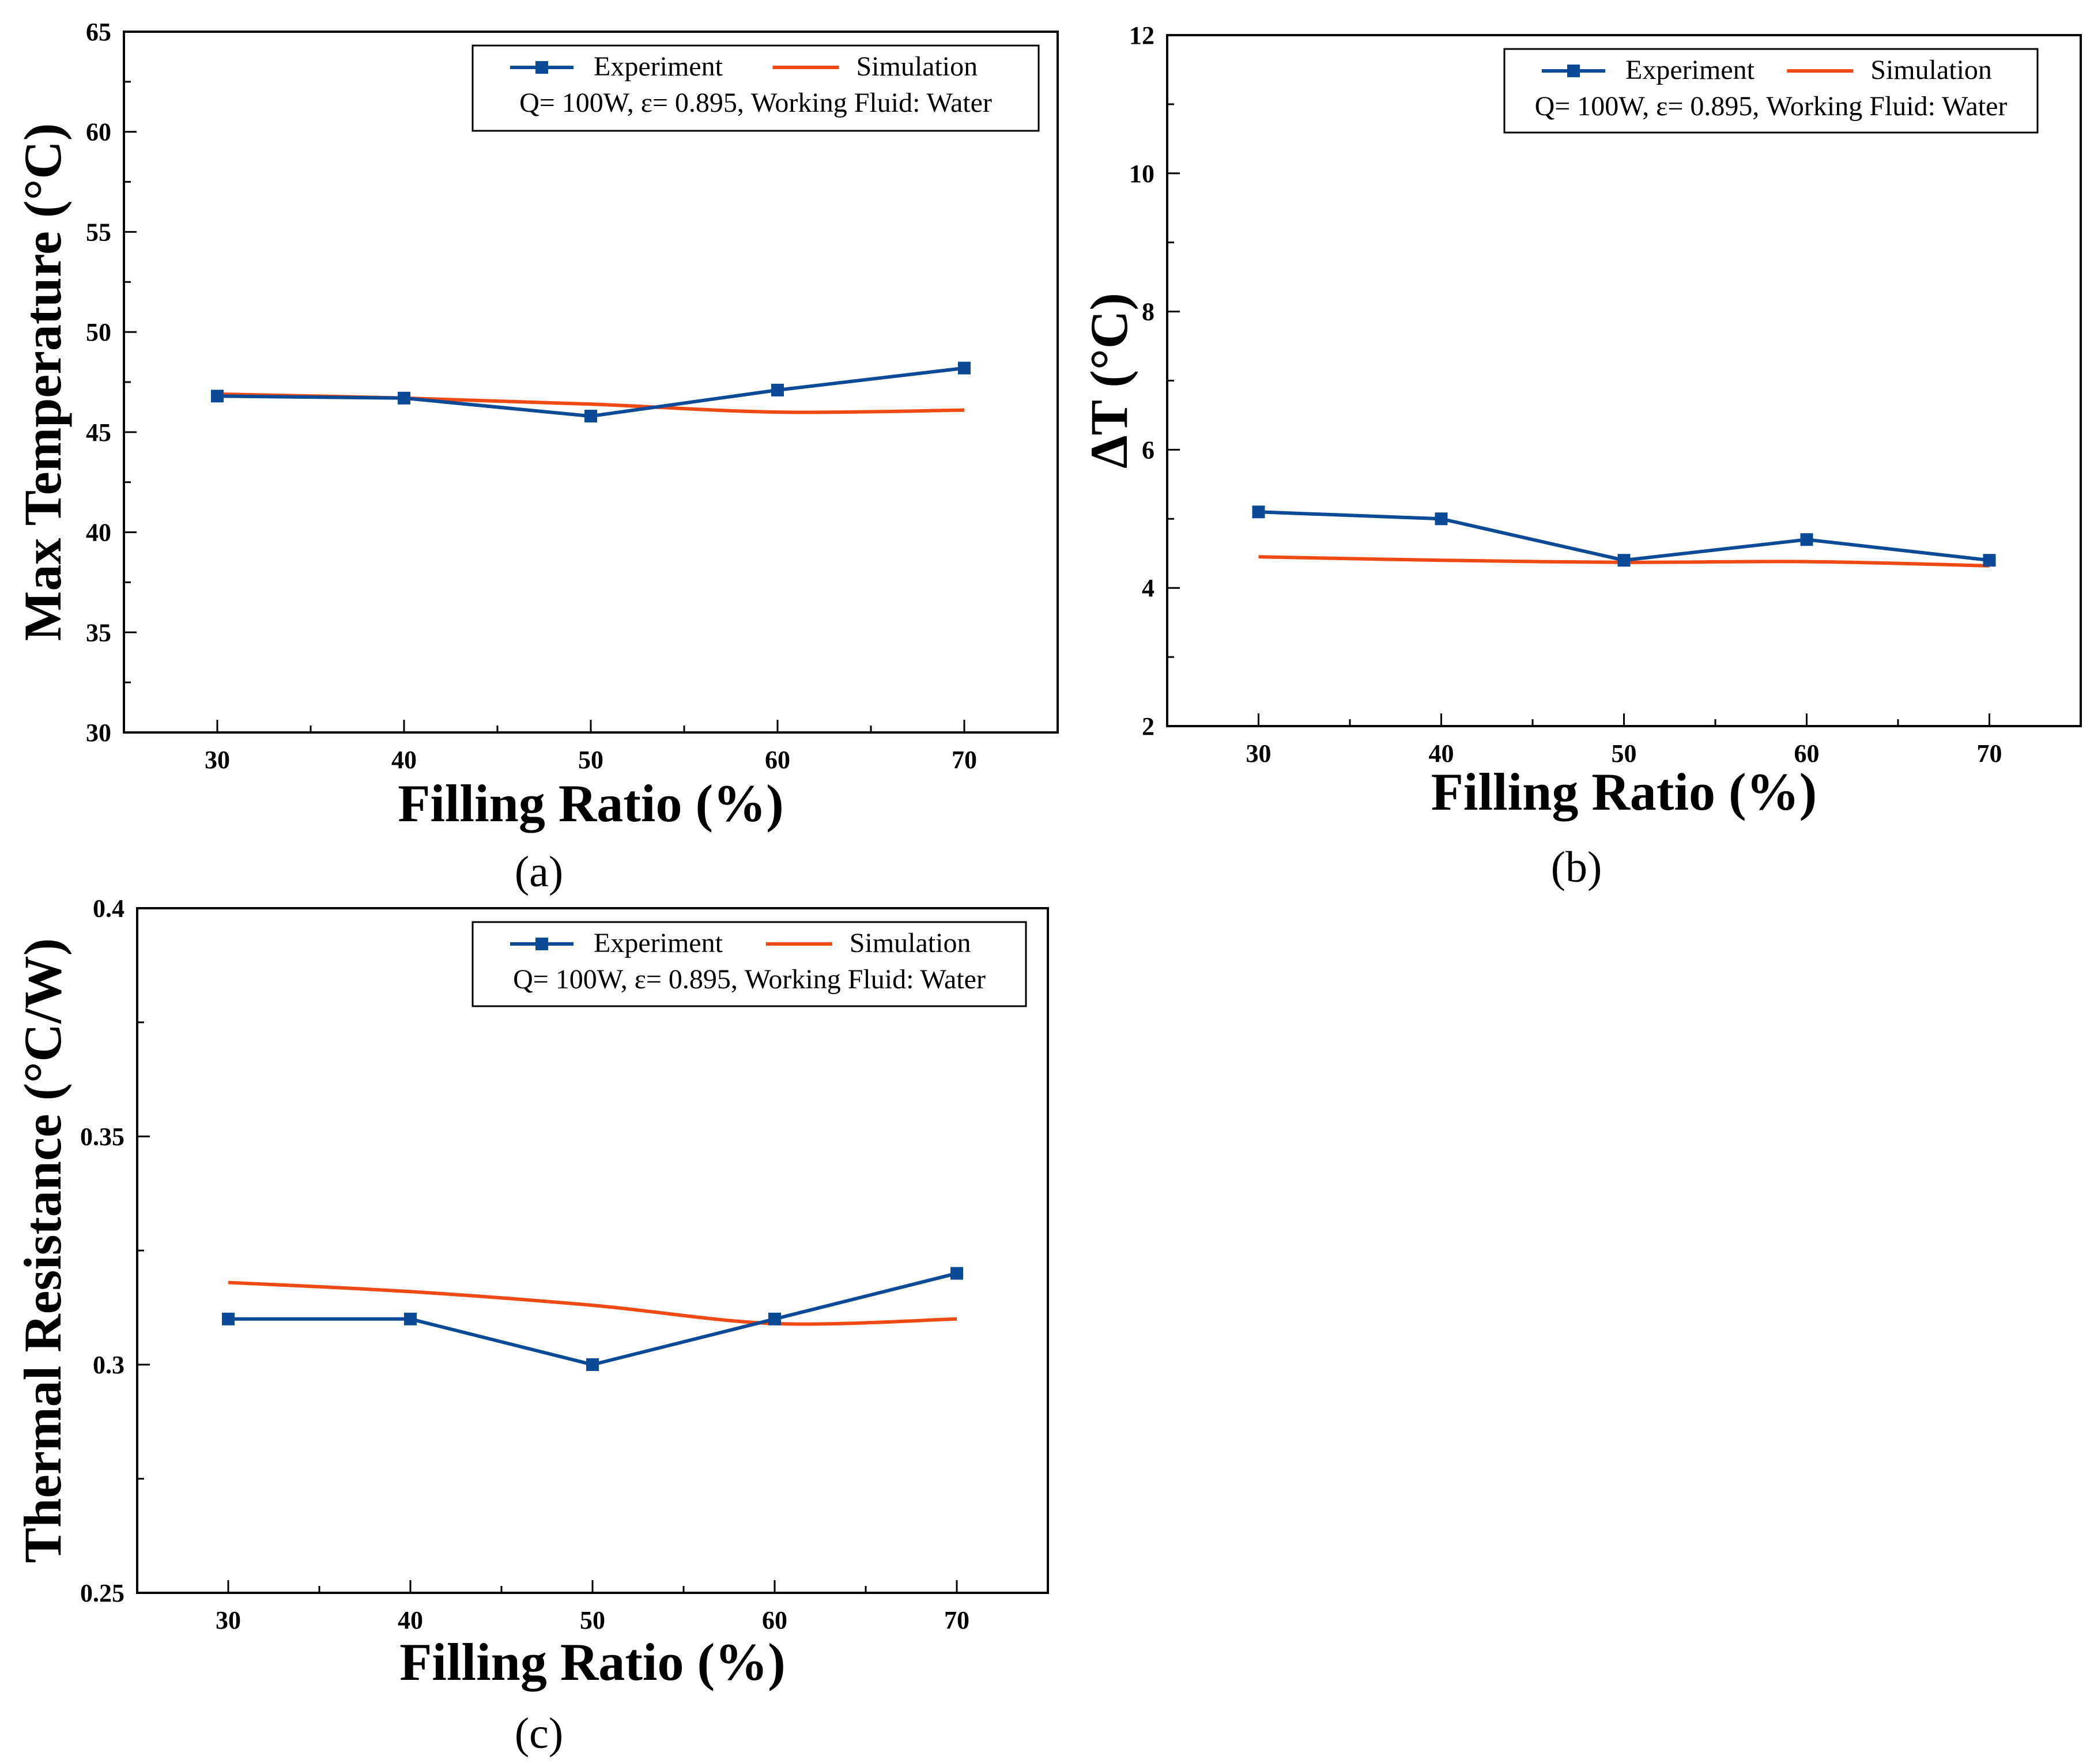  Describe the element at coordinates (1148, 450) in the screenshot. I see `y-tick-label: 6` at that location.